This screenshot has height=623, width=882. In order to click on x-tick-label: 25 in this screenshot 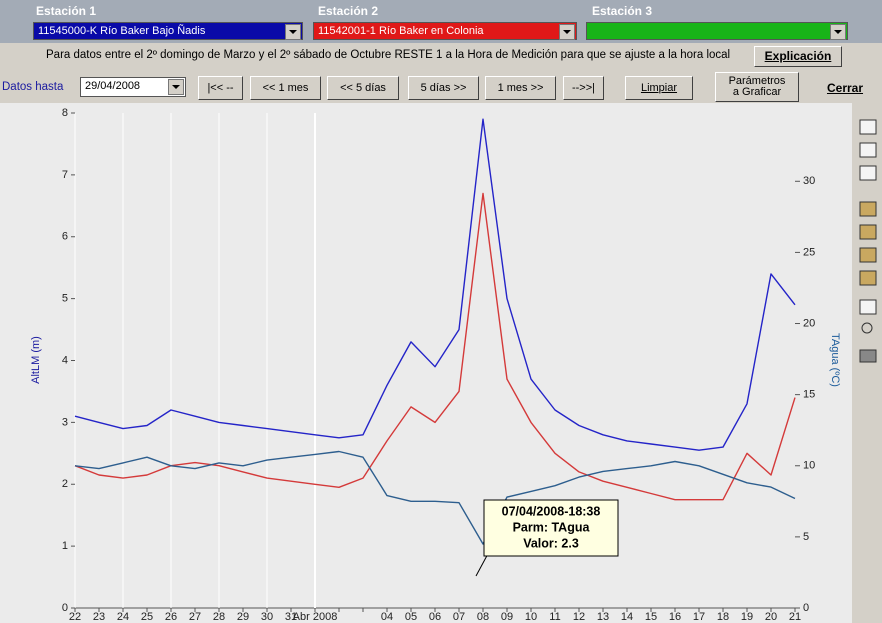, I will do `click(147, 617)`.